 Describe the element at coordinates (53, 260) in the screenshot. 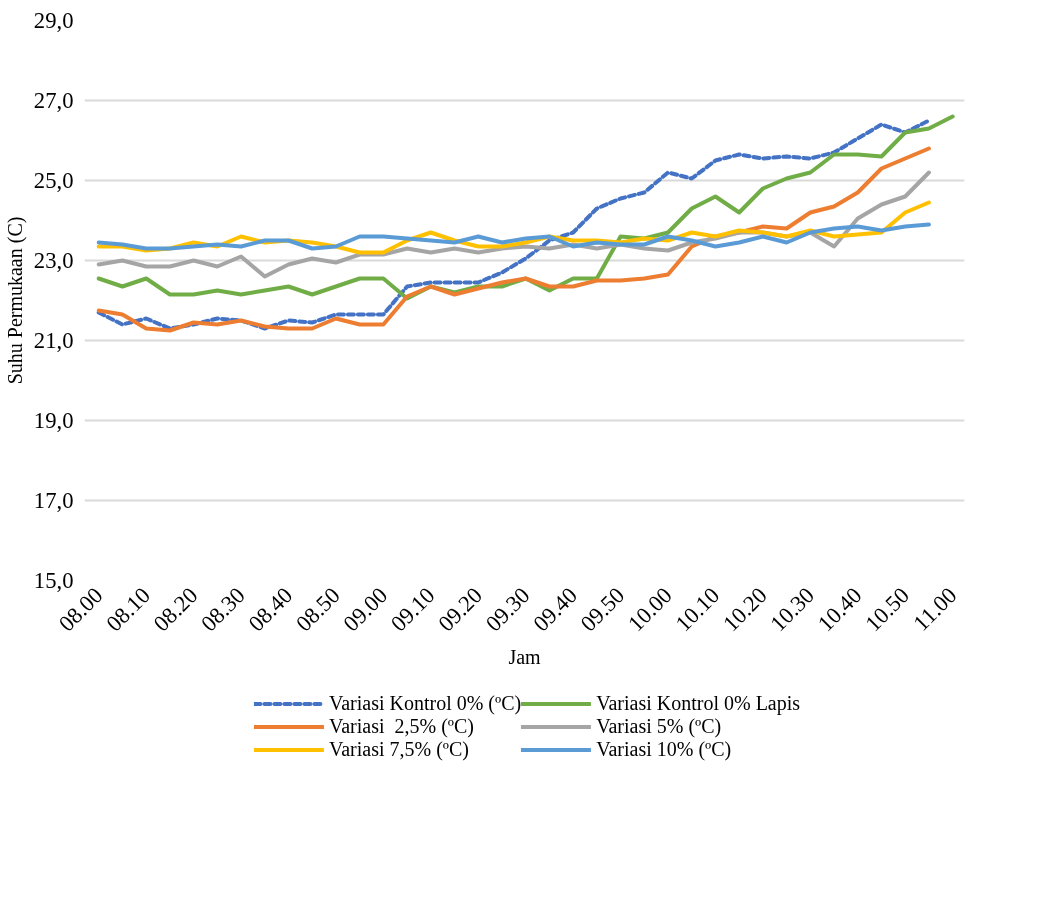

I see `y-tick-label: 23,0` at that location.